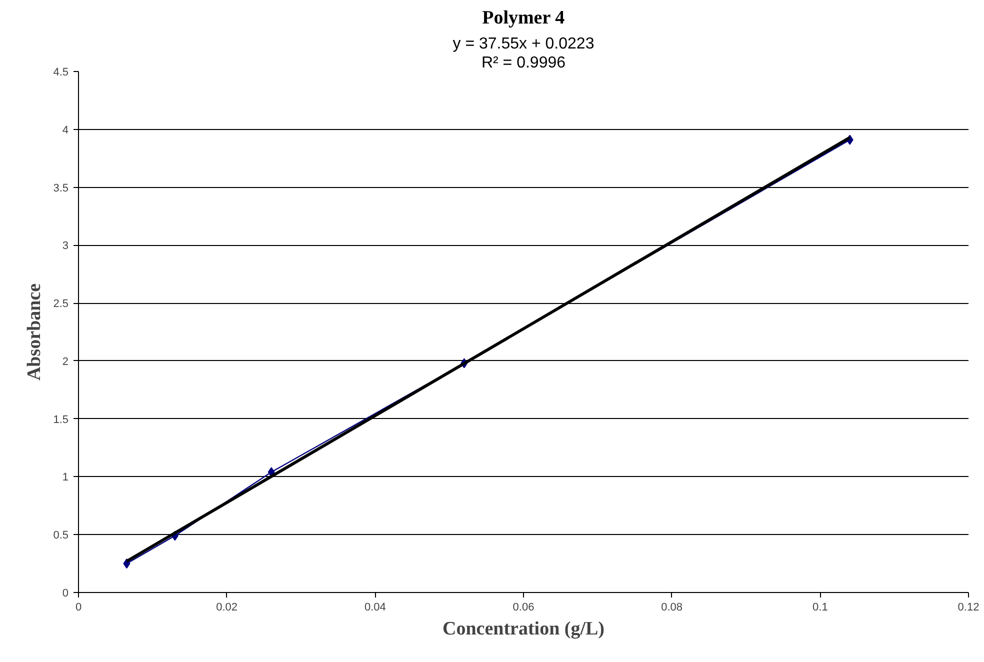 This screenshot has width=984, height=662. What do you see at coordinates (820, 608) in the screenshot?
I see `x-tick-label: 0.1` at bounding box center [820, 608].